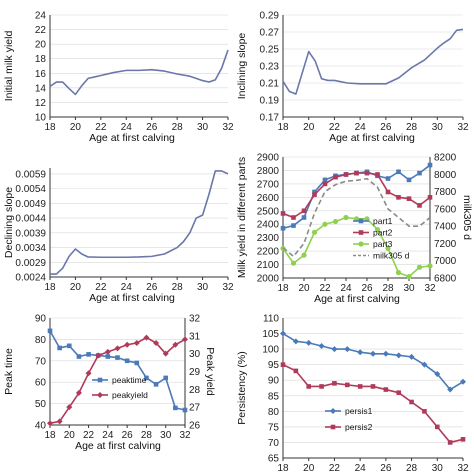  Describe the element at coordinates (270, 16) in the screenshot. I see `y-tick-label: 0.29` at that location.